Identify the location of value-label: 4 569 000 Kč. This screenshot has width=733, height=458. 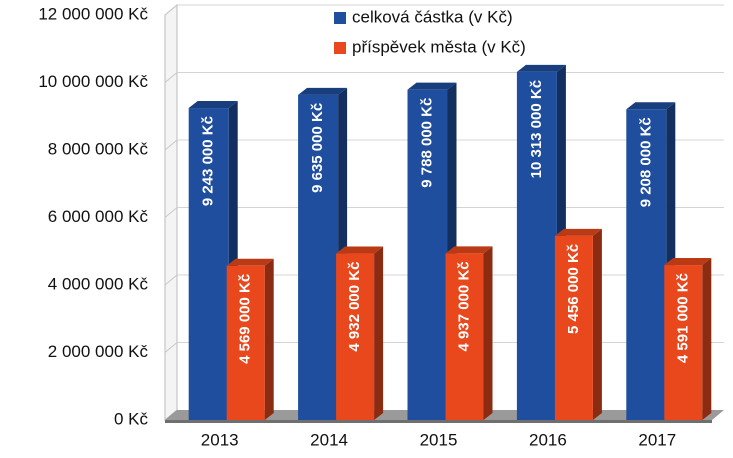
(245, 319).